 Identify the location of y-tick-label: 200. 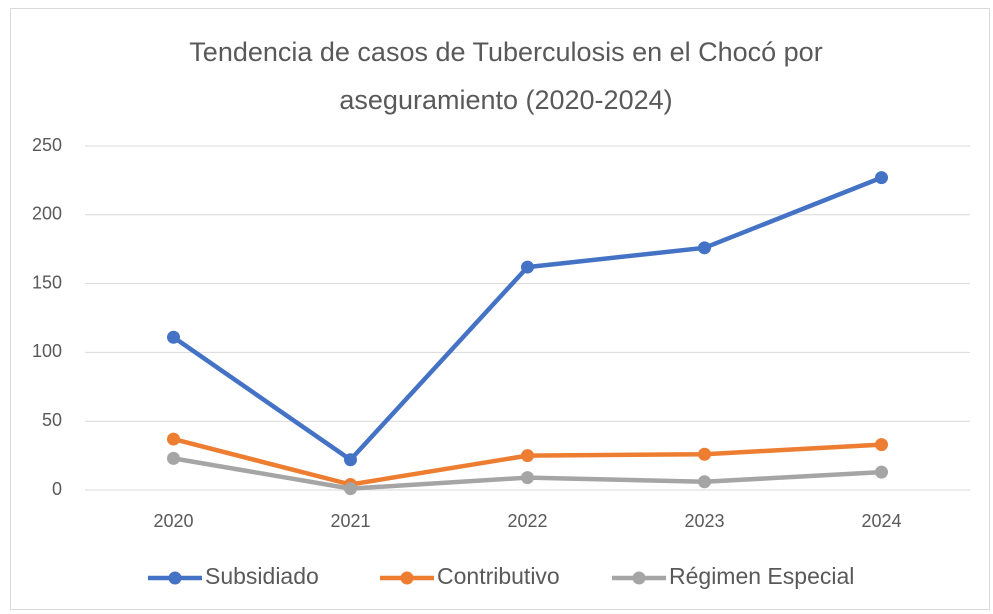
(47, 214).